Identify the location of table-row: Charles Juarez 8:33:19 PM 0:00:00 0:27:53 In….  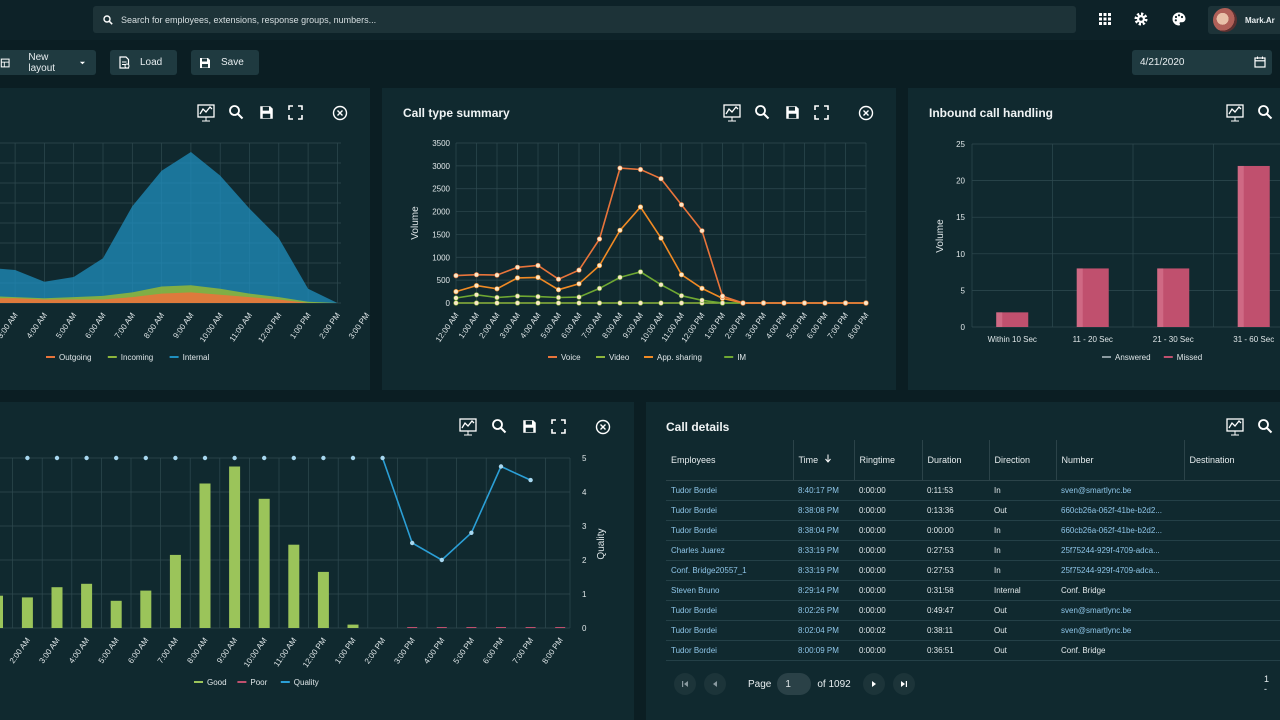
(973, 550).